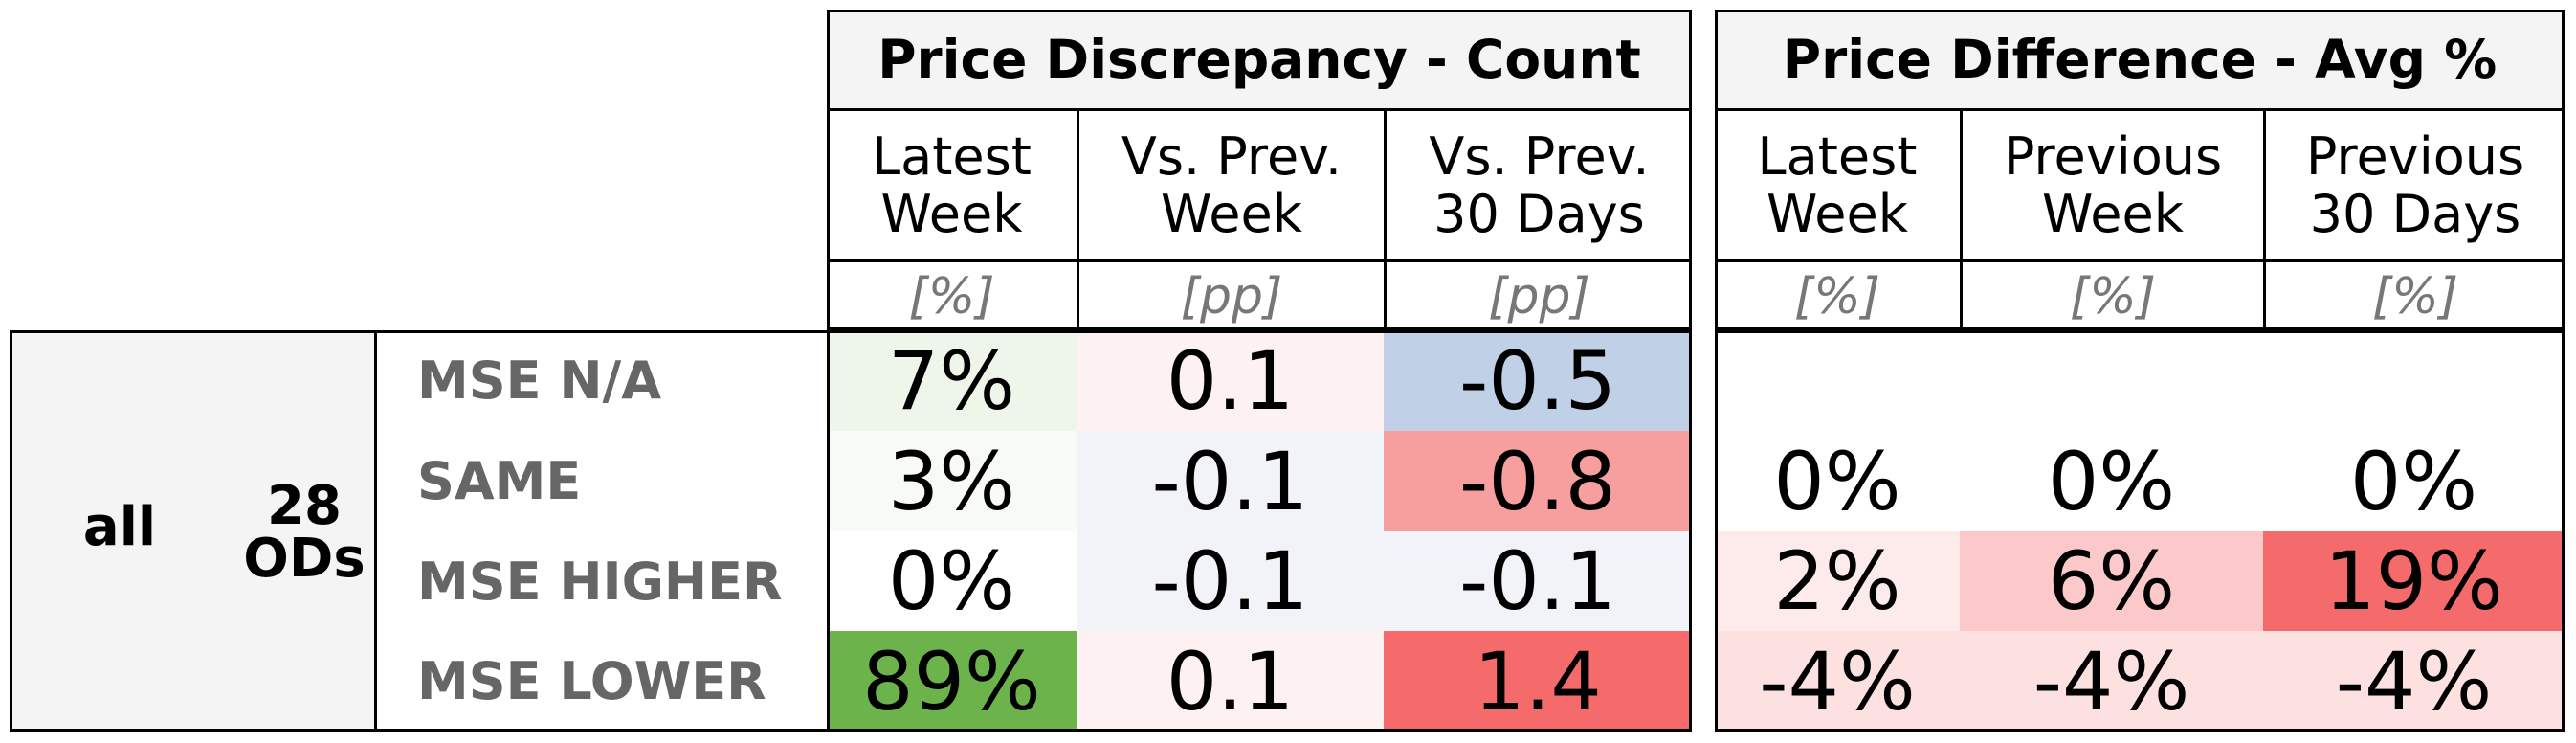 The height and width of the screenshot is (743, 2576). I want to click on column-header: Vs. Prev. 30 Days, so click(1538, 183).